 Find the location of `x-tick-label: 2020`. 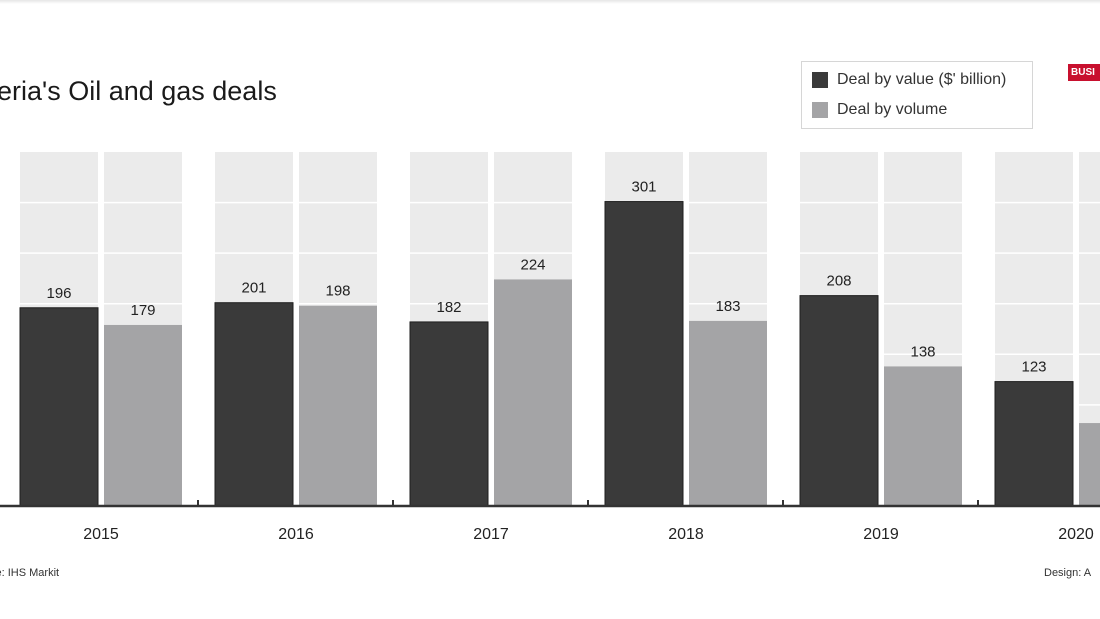

x-tick-label: 2020 is located at coordinates (1076, 534).